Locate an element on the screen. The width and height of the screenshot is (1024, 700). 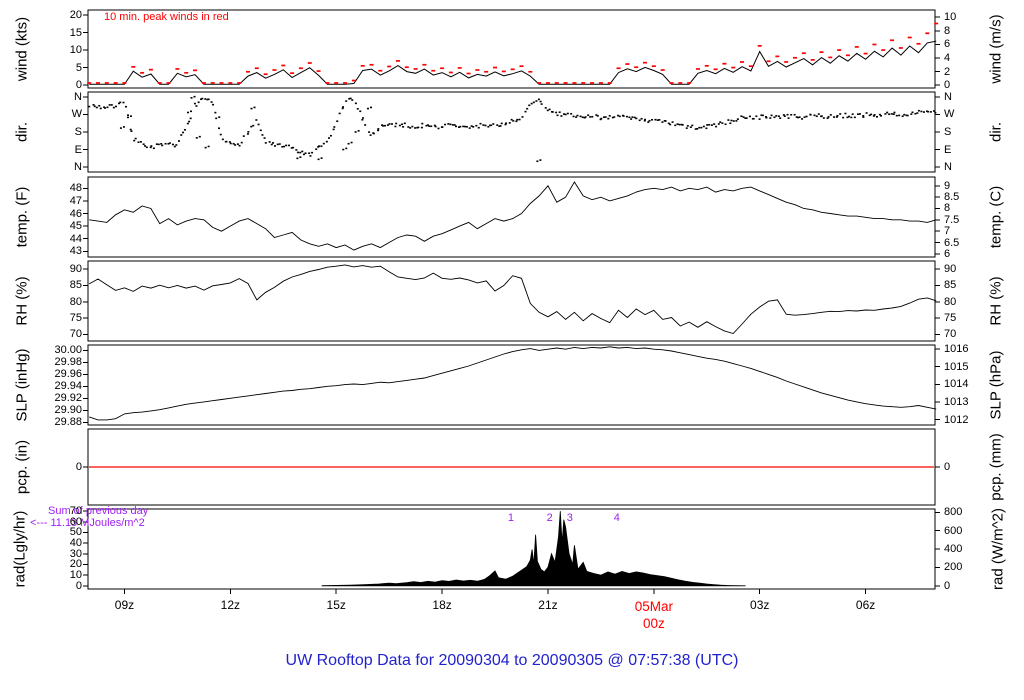
wind-left-tick-label: 0 is located at coordinates (78, 85).